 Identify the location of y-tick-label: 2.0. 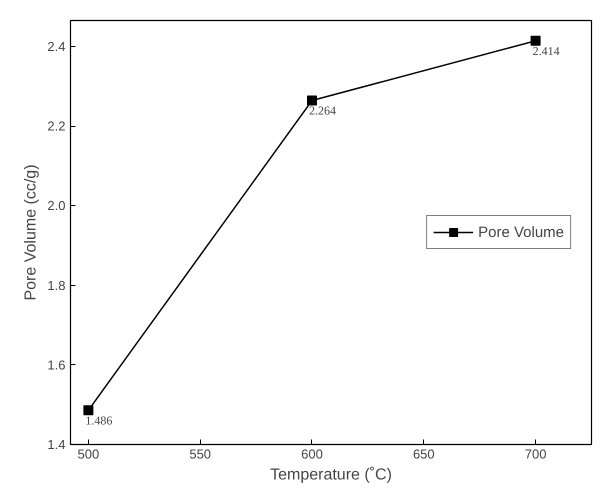
(56, 206).